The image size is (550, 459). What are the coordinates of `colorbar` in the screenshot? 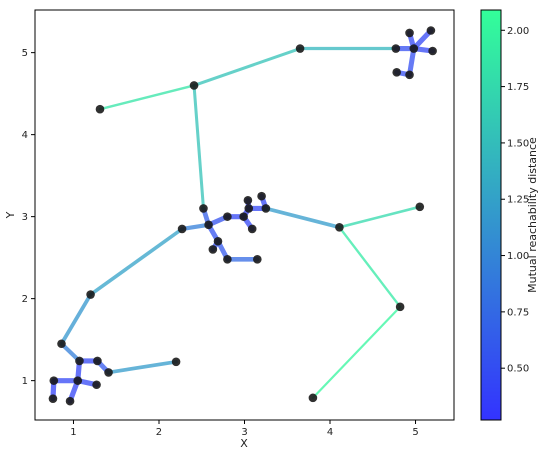 It's located at (491, 215).